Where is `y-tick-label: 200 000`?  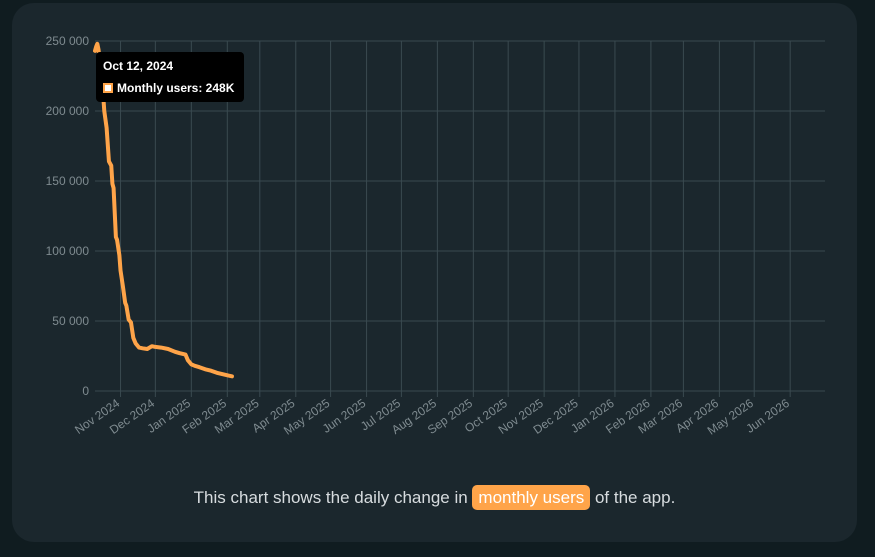 y-tick-label: 200 000 is located at coordinates (68, 111).